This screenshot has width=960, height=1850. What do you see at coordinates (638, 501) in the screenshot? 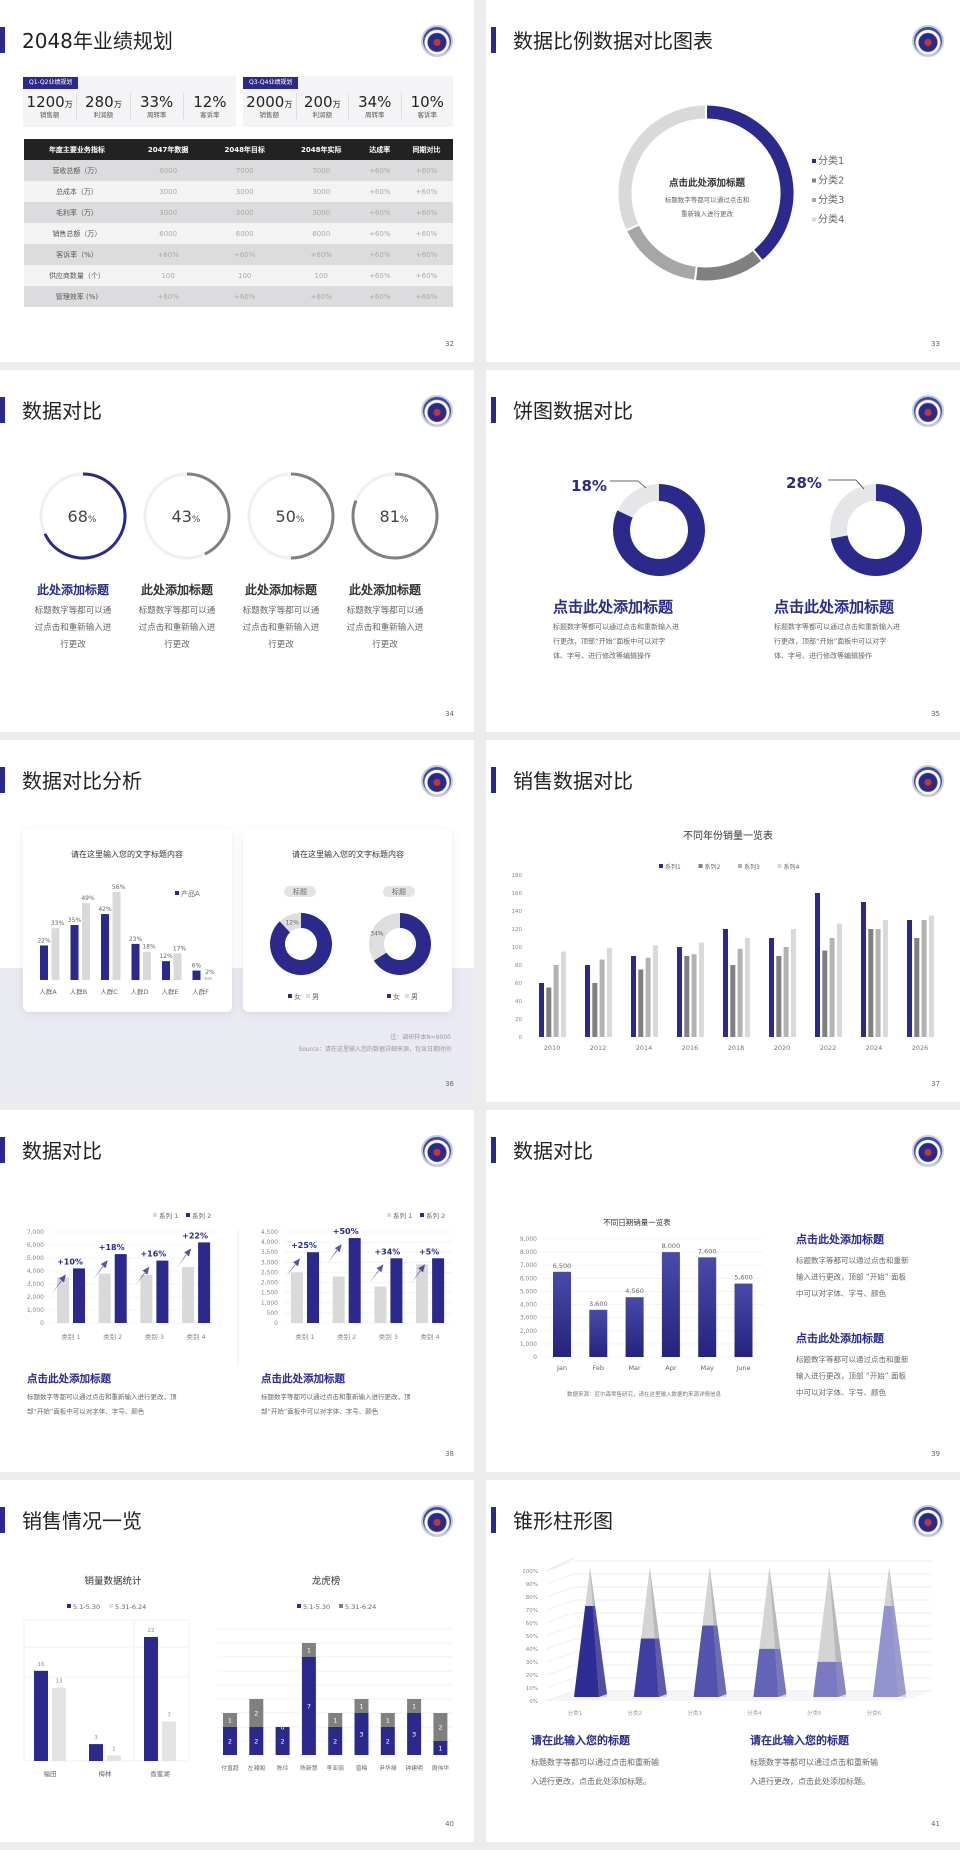
I see `donut-slice-highlight` at bounding box center [638, 501].